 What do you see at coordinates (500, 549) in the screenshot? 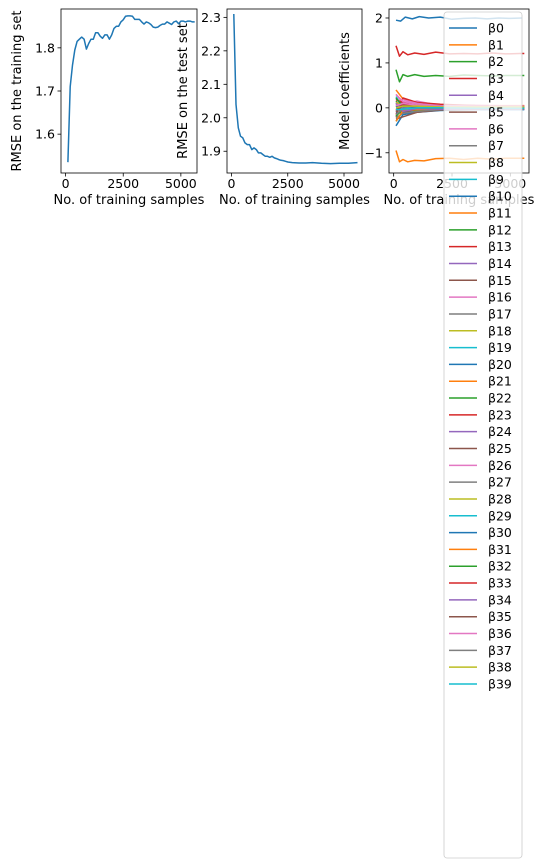
I see `legend-label: β31` at bounding box center [500, 549].